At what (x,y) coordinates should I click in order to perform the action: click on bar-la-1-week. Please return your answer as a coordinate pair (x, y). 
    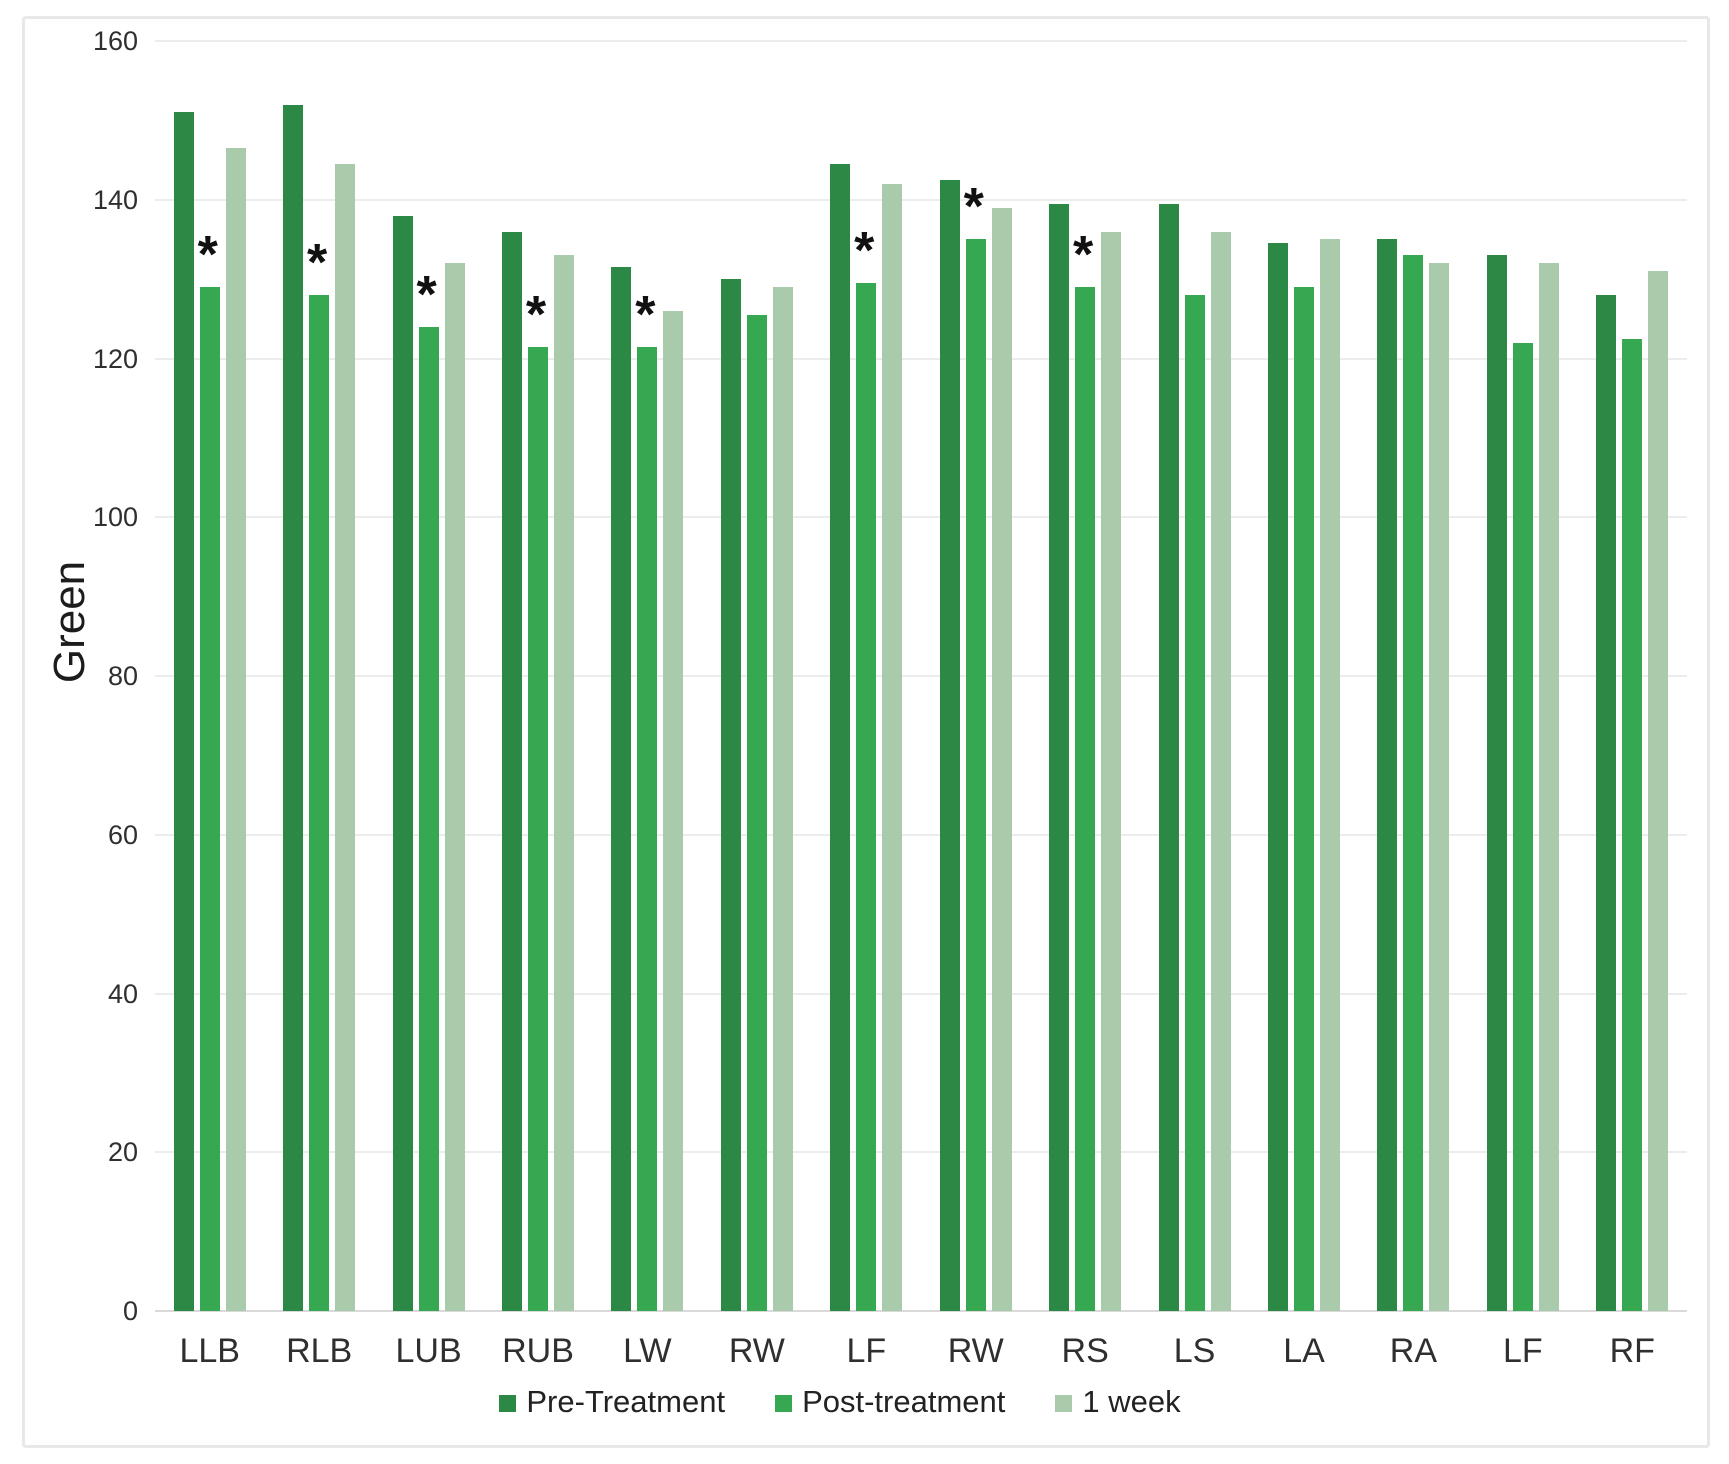
    Looking at the image, I should click on (1330, 775).